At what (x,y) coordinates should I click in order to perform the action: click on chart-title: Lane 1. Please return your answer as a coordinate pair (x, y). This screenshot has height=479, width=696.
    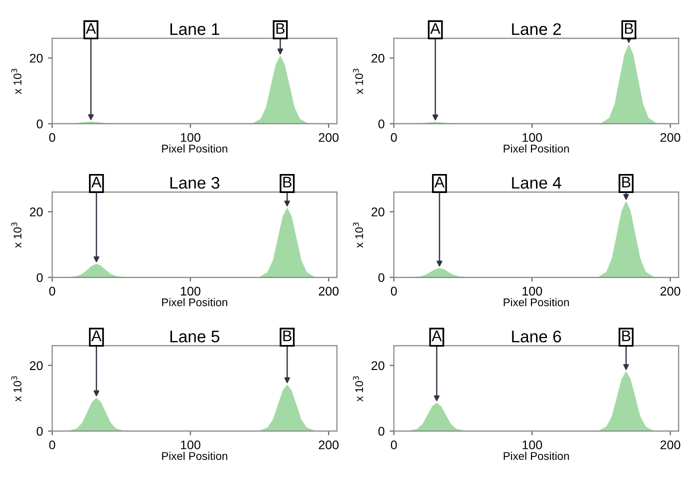
    Looking at the image, I should click on (195, 29).